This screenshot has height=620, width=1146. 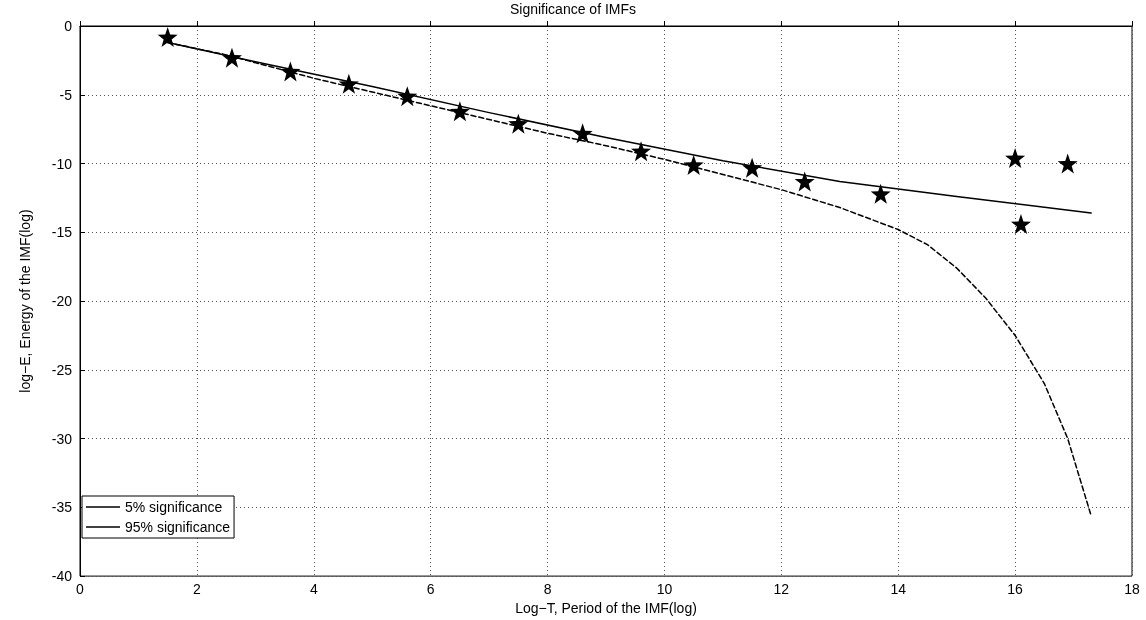 What do you see at coordinates (62, 369) in the screenshot?
I see `y-tick-label: -25` at bounding box center [62, 369].